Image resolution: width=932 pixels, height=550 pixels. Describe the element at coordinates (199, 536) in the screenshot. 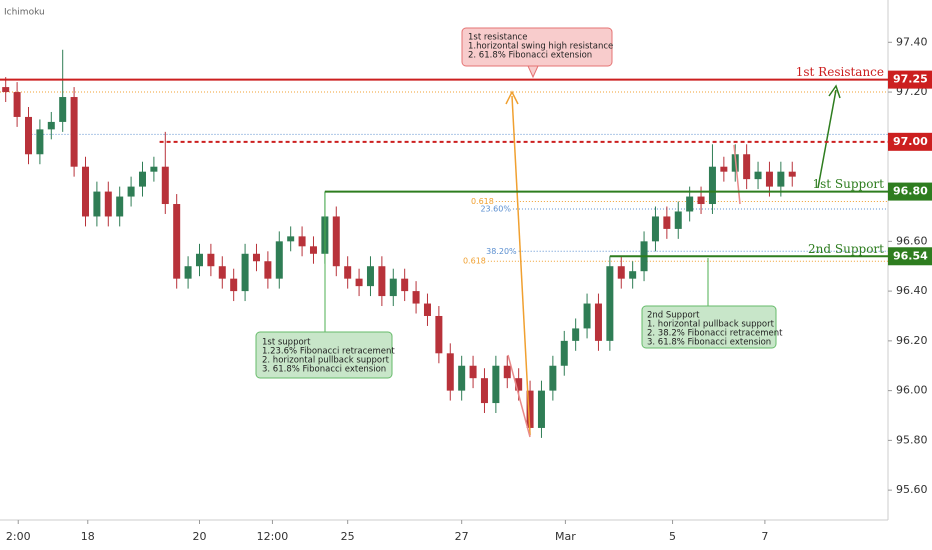

I see `x-tick-label: 20` at that location.